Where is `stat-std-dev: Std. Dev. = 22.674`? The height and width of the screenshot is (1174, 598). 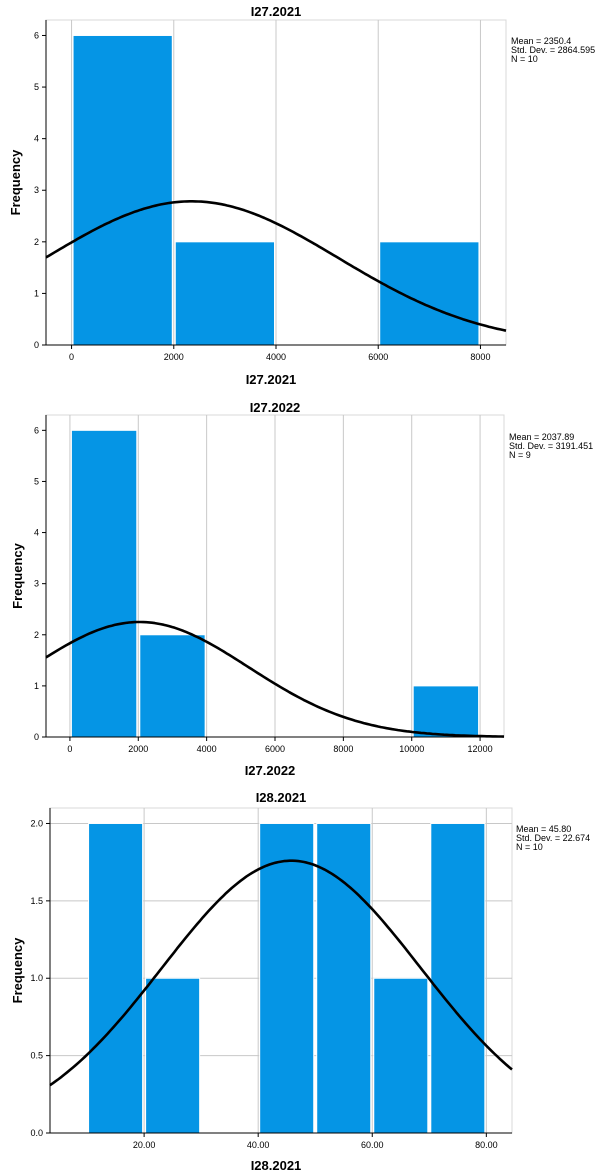
stat-std-dev: Std. Dev. = 22.674 is located at coordinates (553, 838).